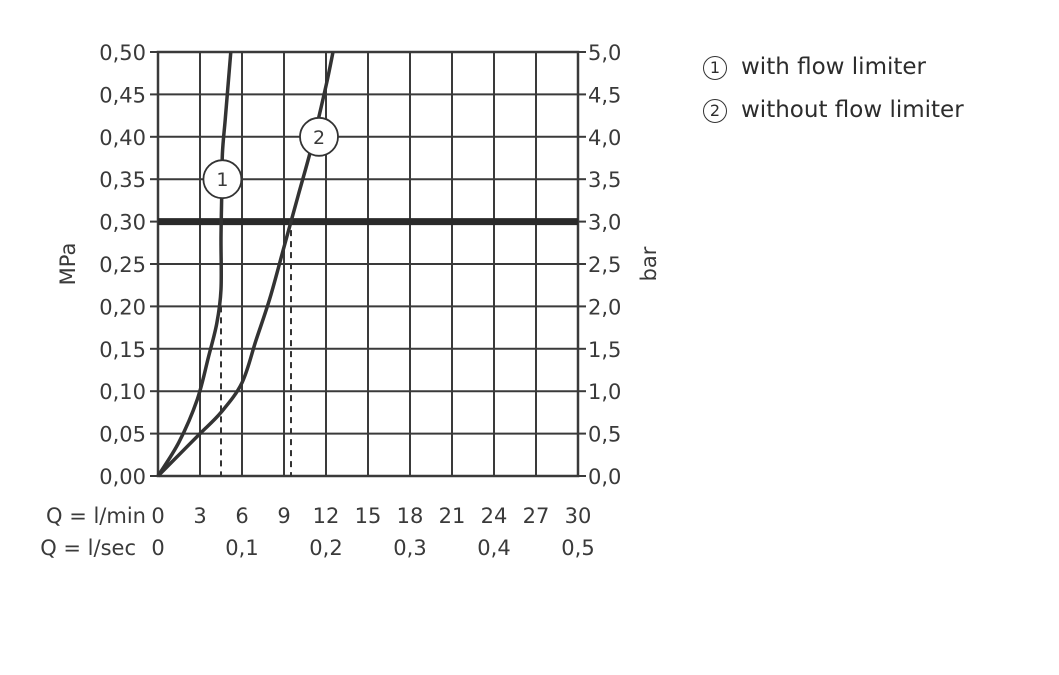 This screenshot has width=1059, height=675. I want to click on y-tick-label-right: 4,5, so click(604, 95).